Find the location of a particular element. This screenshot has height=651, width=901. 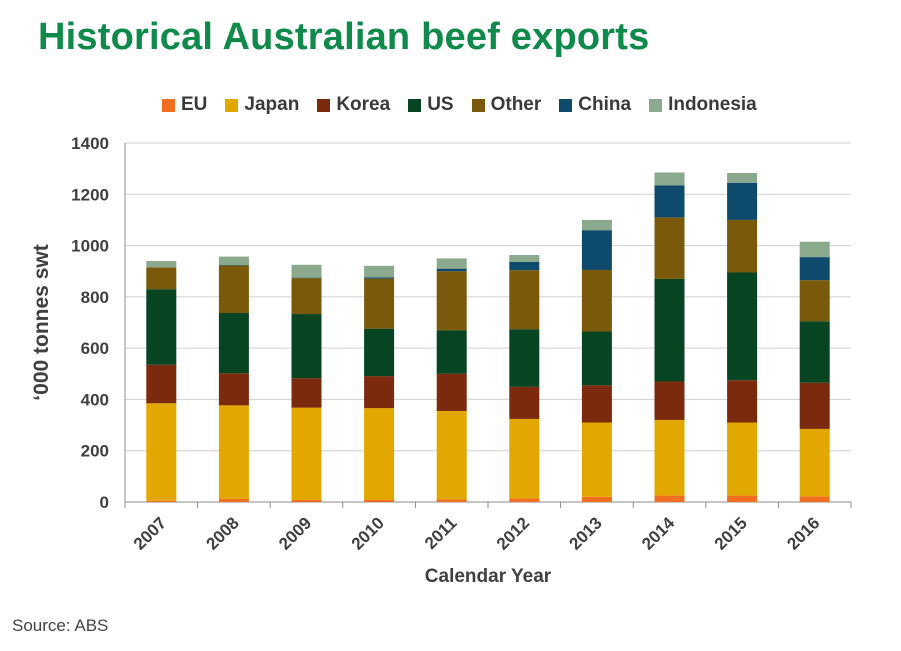

legend-label: Indonesia is located at coordinates (712, 104).